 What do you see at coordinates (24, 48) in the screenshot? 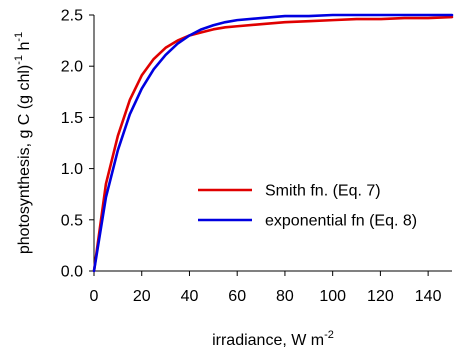
I see `y-axis-title-text: h` at bounding box center [24, 48].